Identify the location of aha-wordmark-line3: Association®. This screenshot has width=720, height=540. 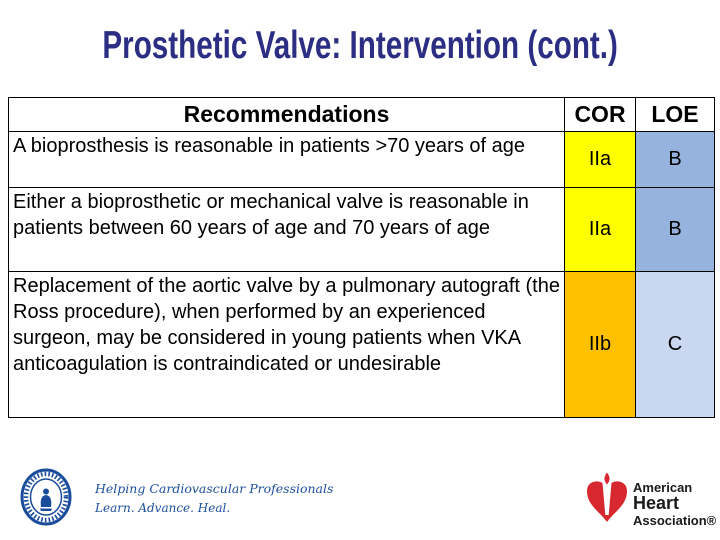
(675, 520).